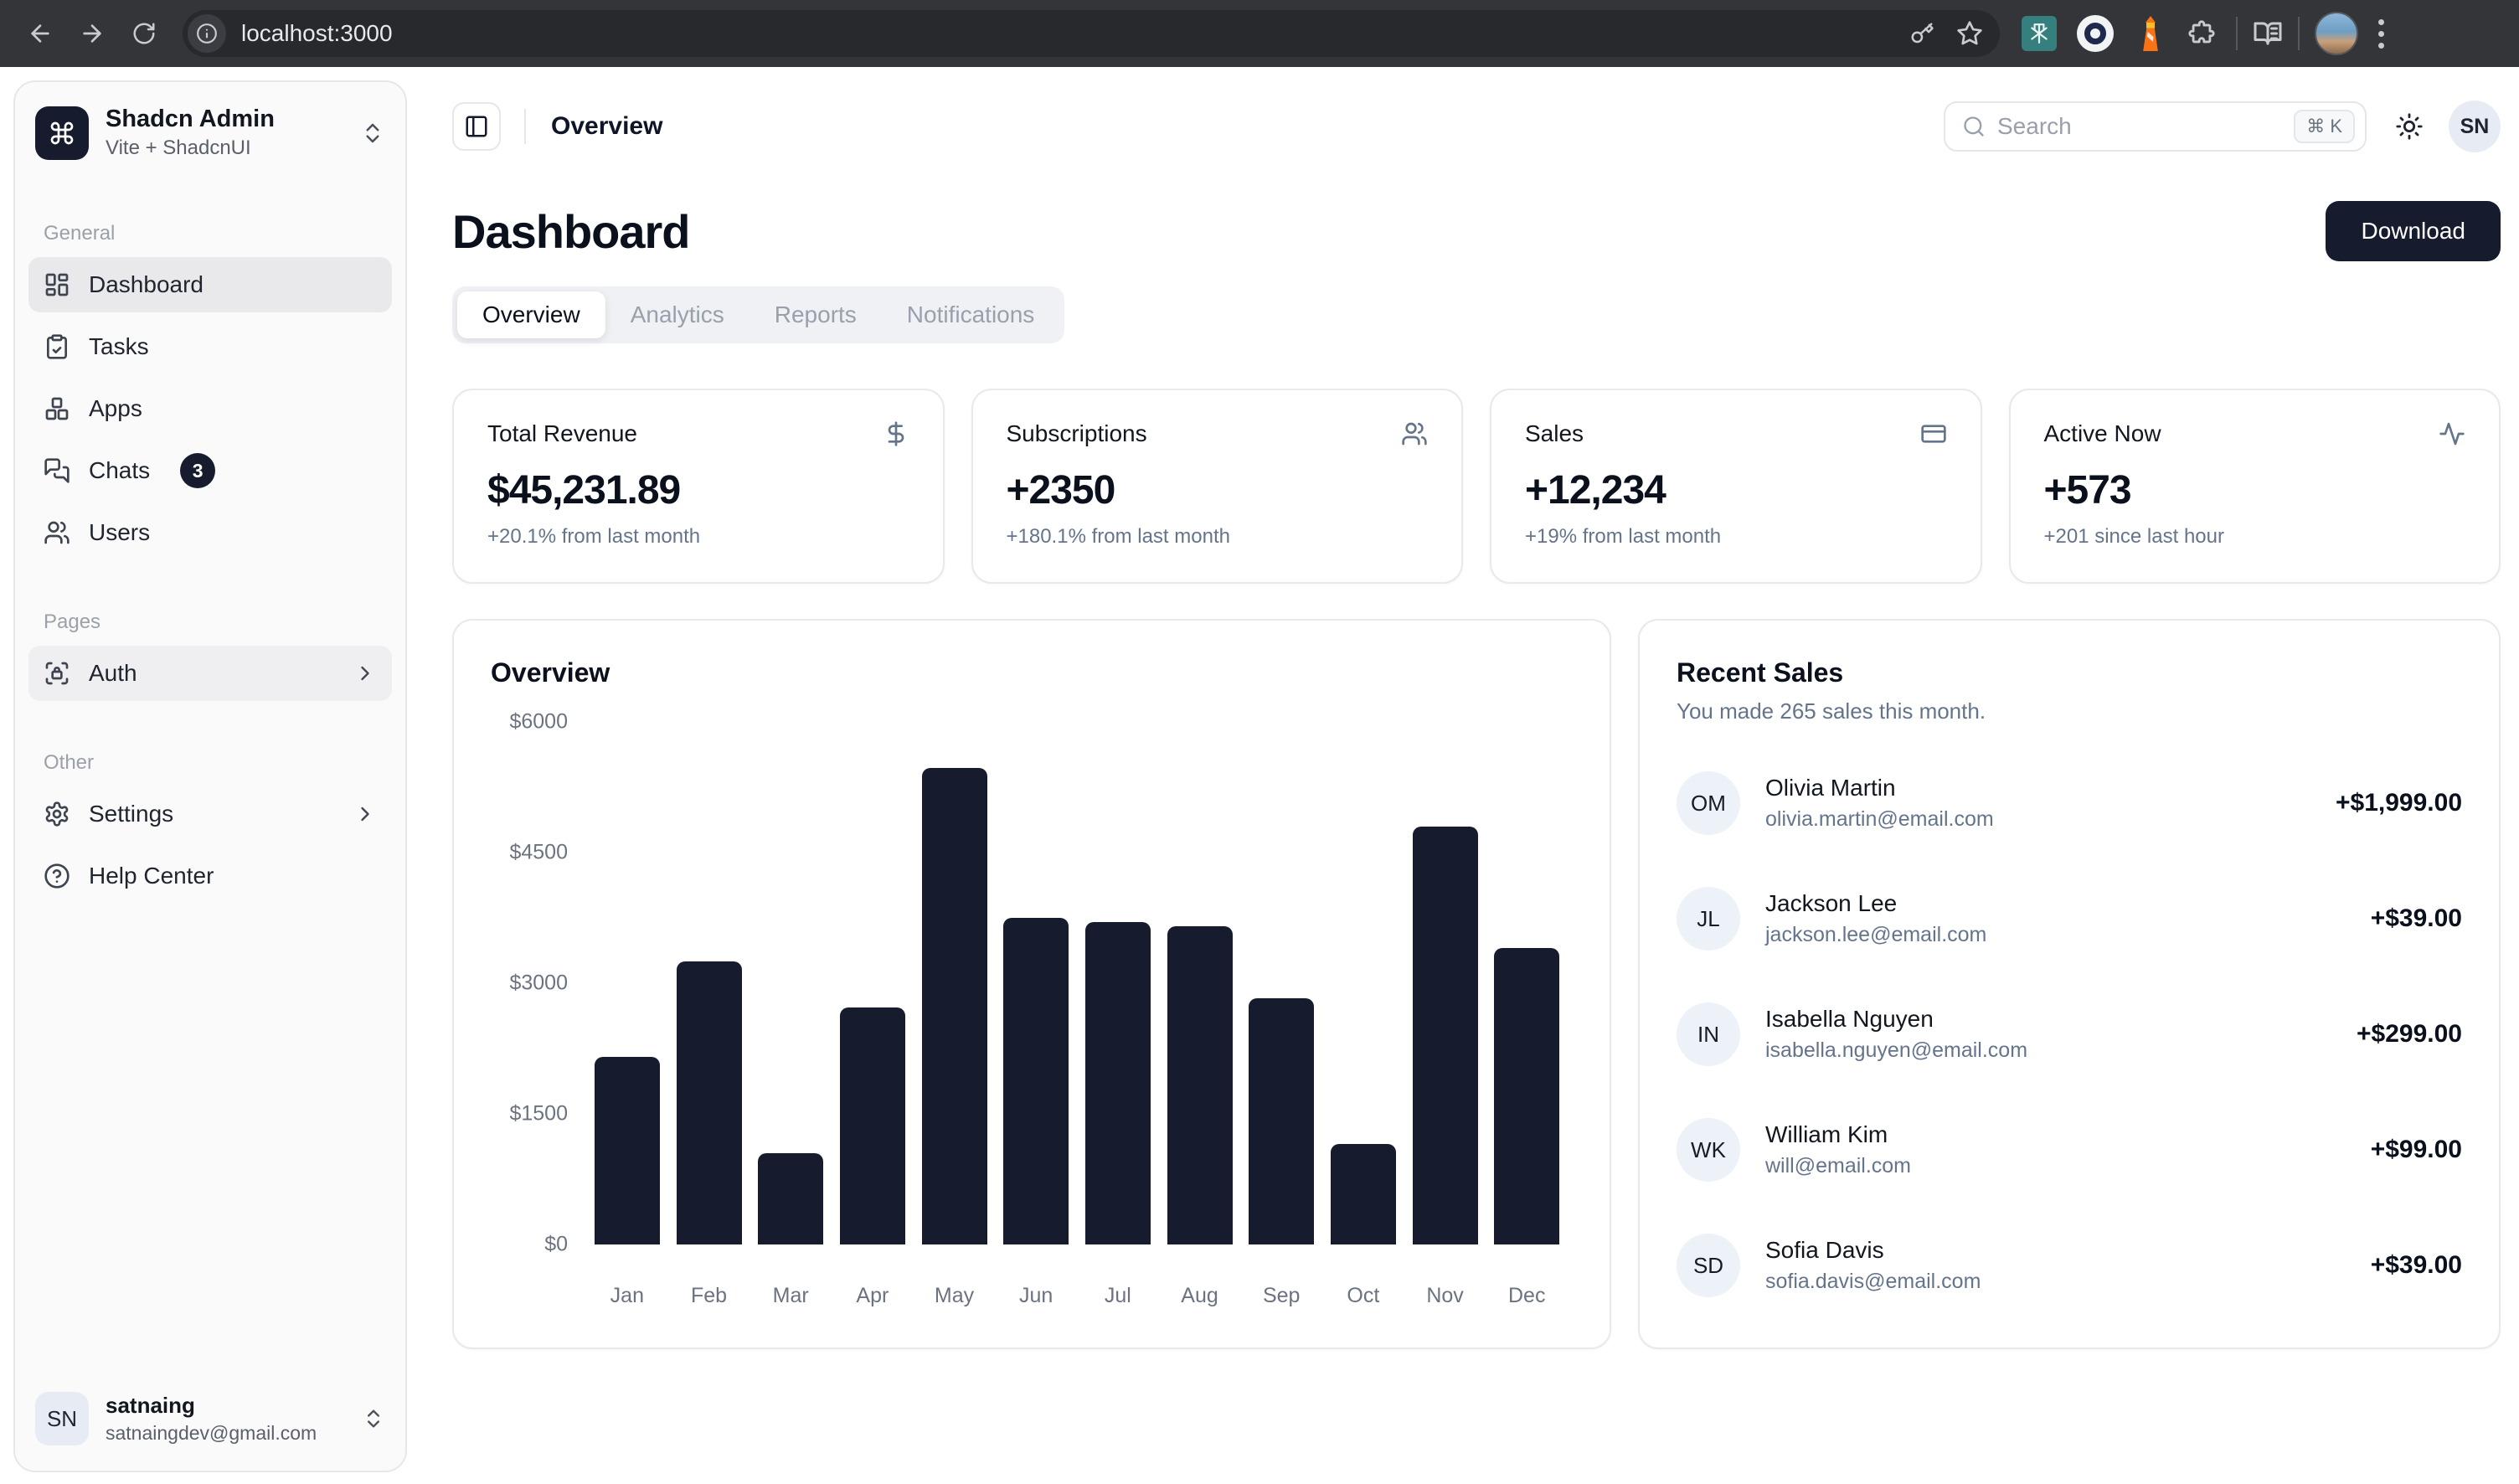 Image resolution: width=2519 pixels, height=1484 pixels. What do you see at coordinates (2416, 1149) in the screenshot?
I see `sale-amount: +$99.00` at bounding box center [2416, 1149].